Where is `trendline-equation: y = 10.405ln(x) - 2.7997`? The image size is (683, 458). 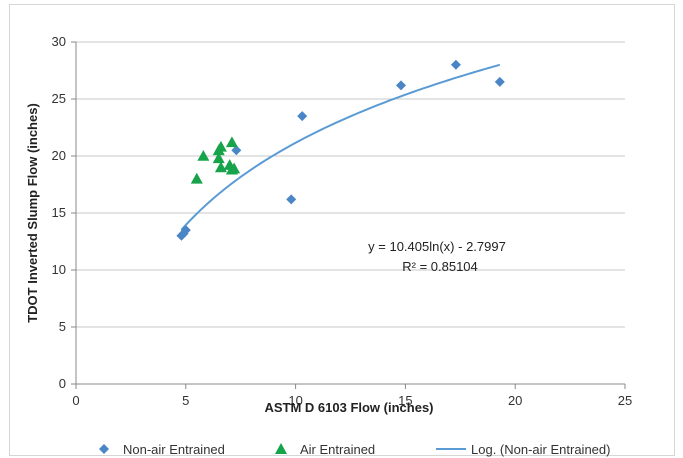 trendline-equation: y = 10.405ln(x) - 2.7997 is located at coordinates (437, 246).